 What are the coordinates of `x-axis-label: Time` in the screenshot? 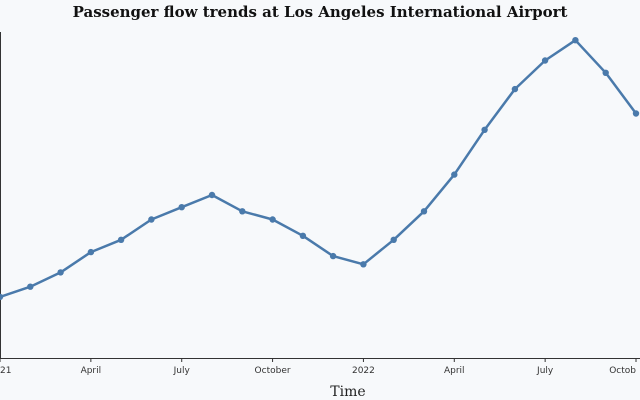 It's located at (347, 392).